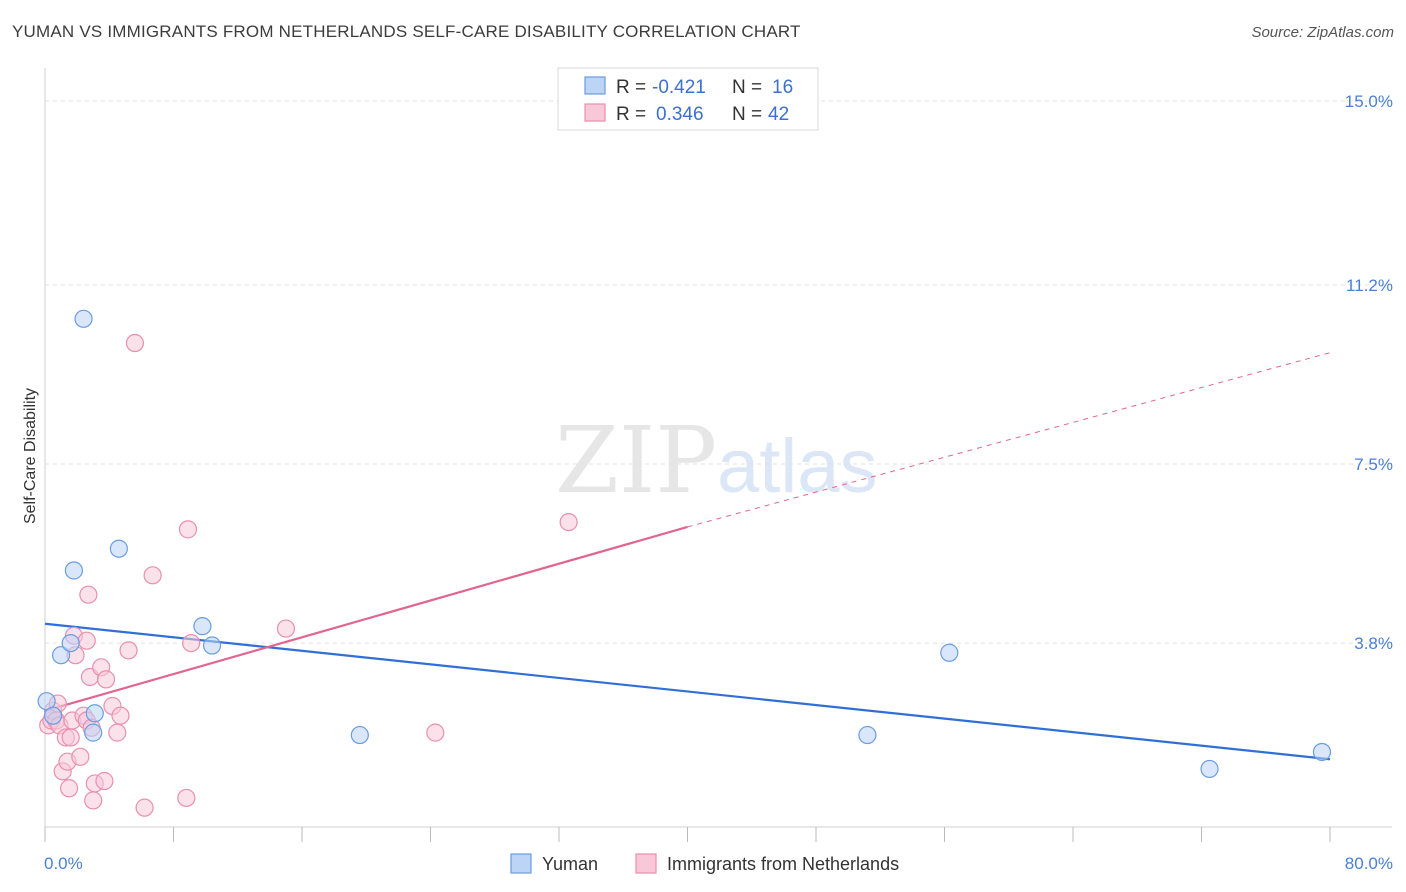 This screenshot has width=1406, height=892. What do you see at coordinates (1369, 863) in the screenshot?
I see `x-tick-label-1: 80.0%` at bounding box center [1369, 863].